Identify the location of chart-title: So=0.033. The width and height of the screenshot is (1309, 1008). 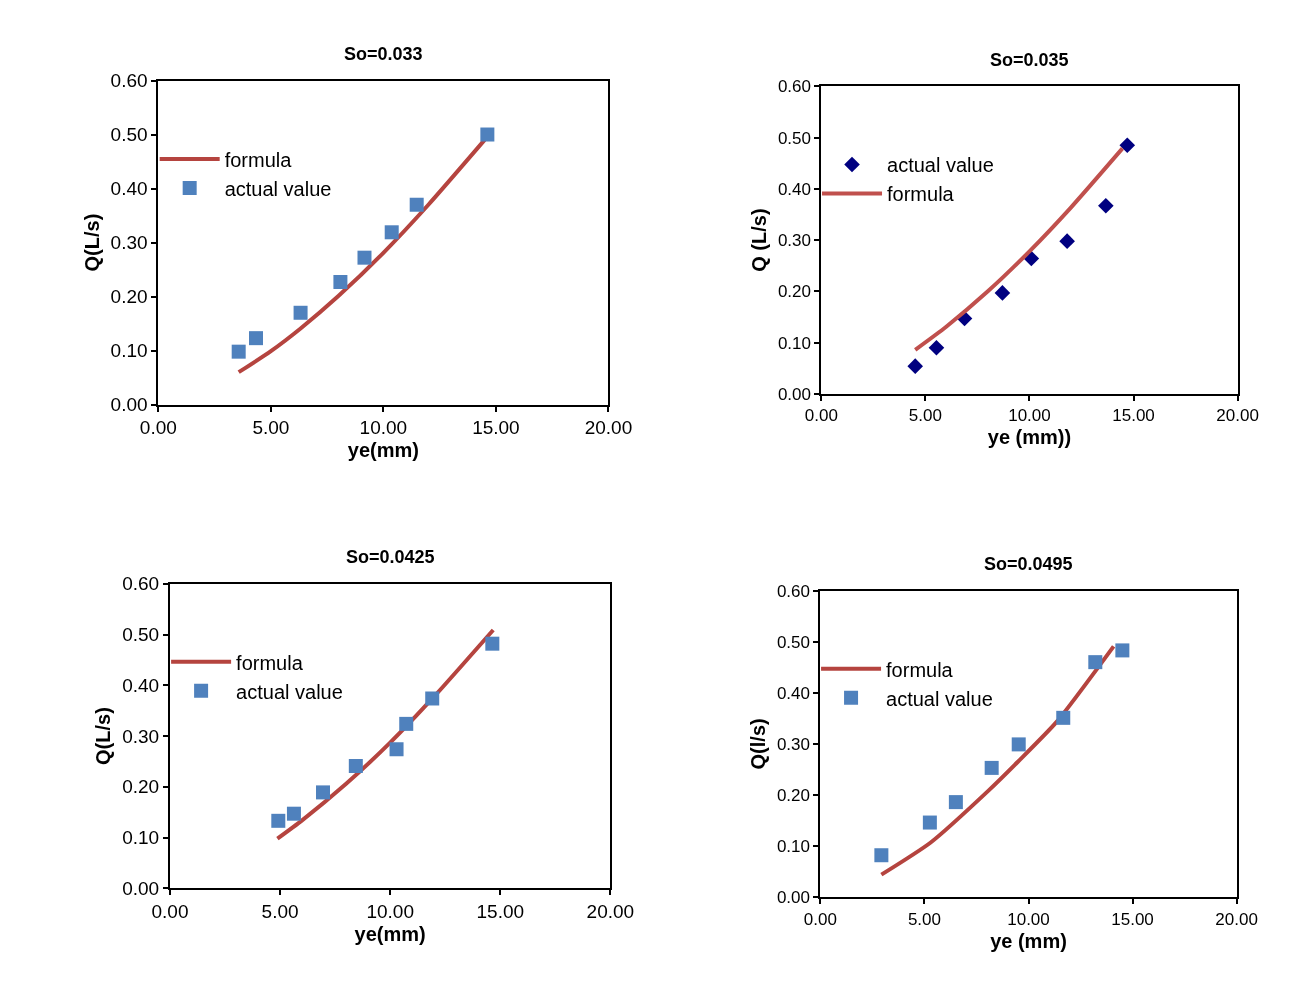
(383, 54).